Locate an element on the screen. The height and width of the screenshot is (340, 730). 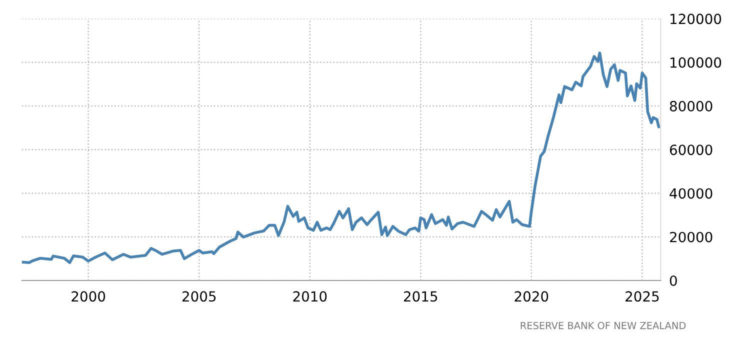
x-tick-label: 2010 is located at coordinates (310, 296).